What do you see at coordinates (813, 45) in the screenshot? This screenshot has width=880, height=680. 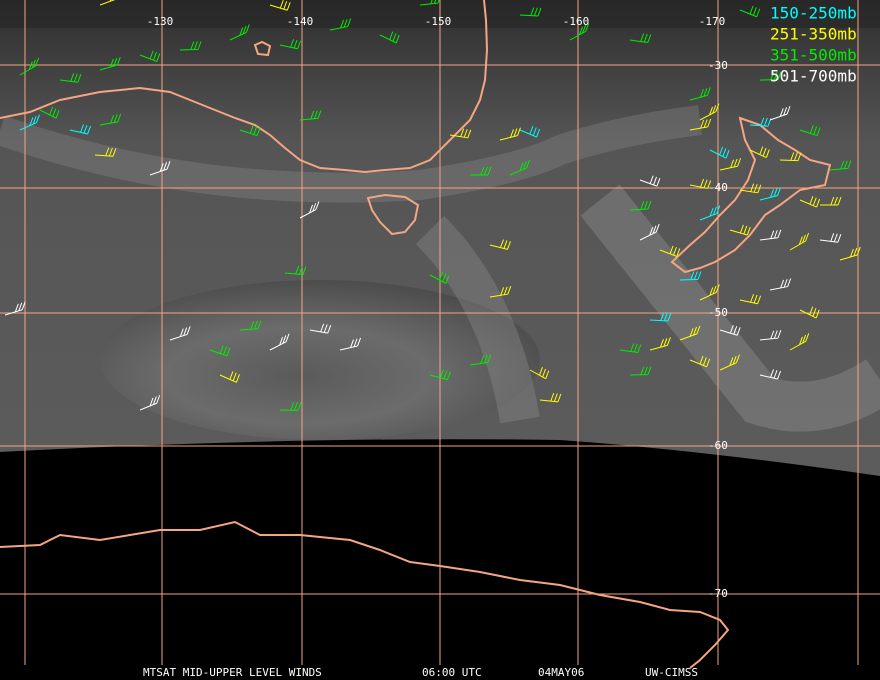 I see `legend: 150-250mb 251-350mb 351-500mb 501-700mb` at bounding box center [813, 45].